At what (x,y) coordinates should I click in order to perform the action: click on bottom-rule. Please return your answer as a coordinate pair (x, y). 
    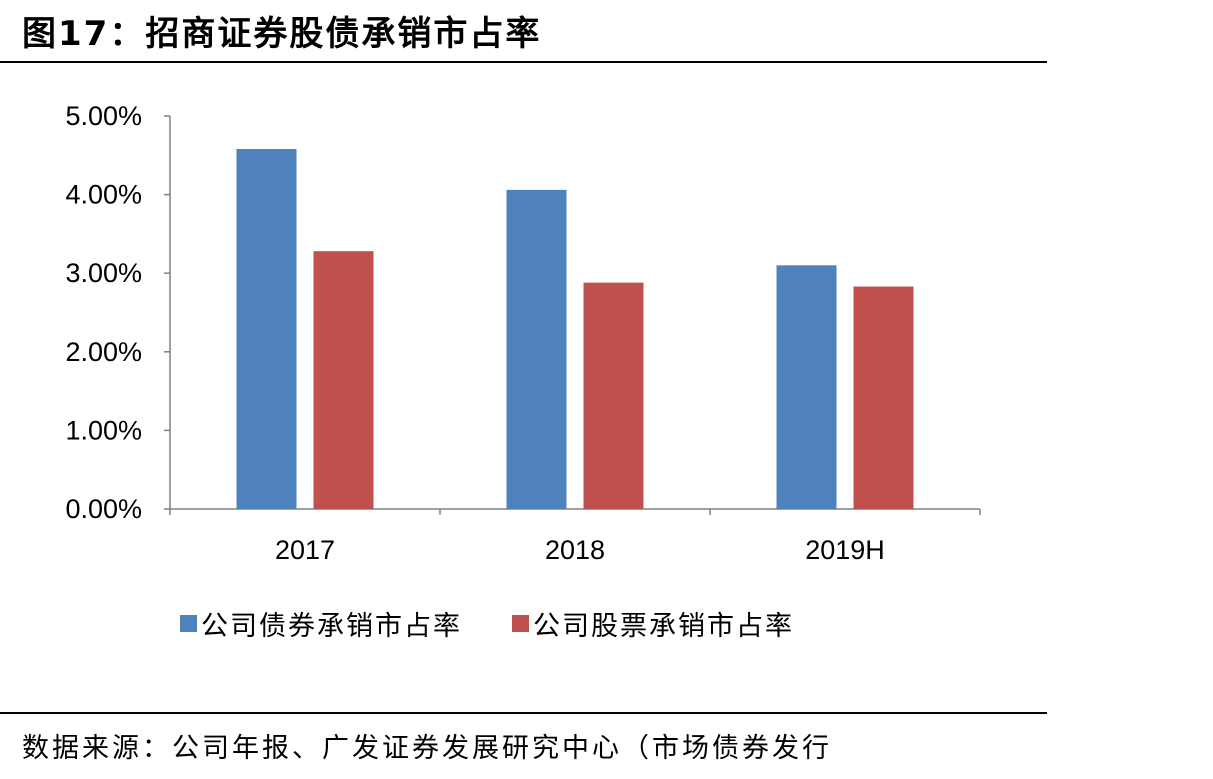
    Looking at the image, I should click on (523, 713).